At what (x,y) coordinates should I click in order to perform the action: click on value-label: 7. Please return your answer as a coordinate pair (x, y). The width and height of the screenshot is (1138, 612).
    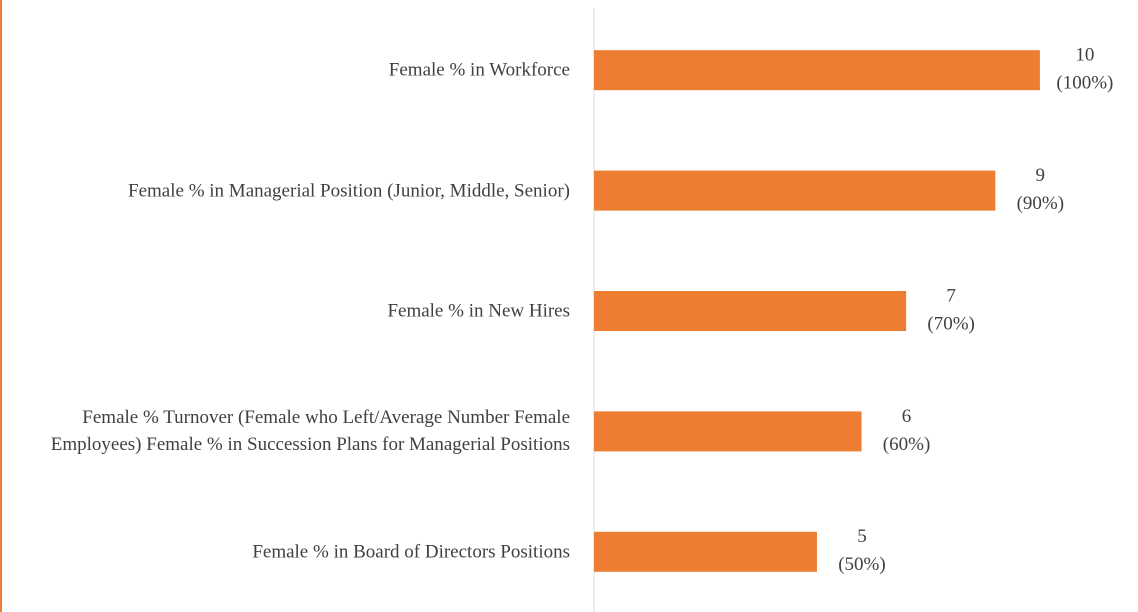
    Looking at the image, I should click on (951, 295).